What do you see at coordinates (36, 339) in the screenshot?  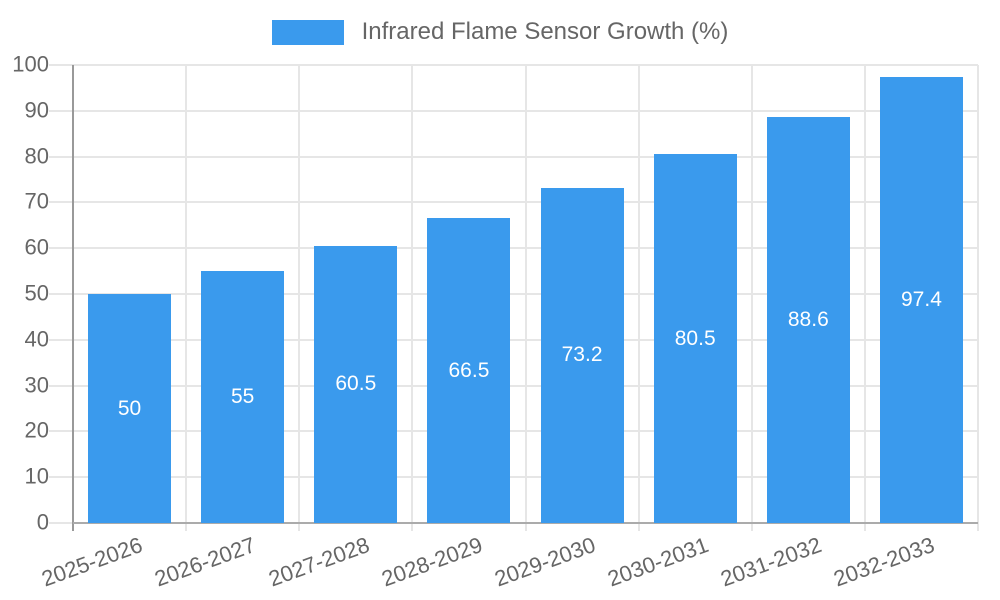 I see `y-axis-tick-label: 40` at bounding box center [36, 339].